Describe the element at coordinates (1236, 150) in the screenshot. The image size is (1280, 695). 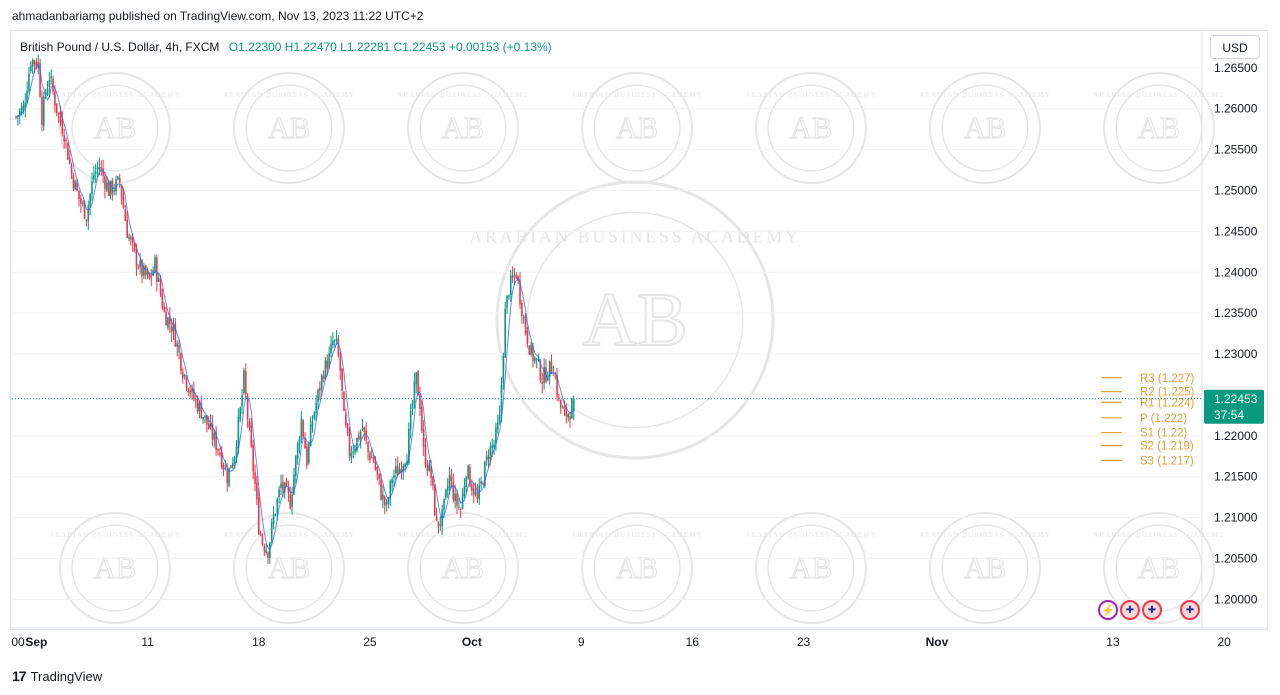
I see `y-tick-label: 1.25500` at that location.